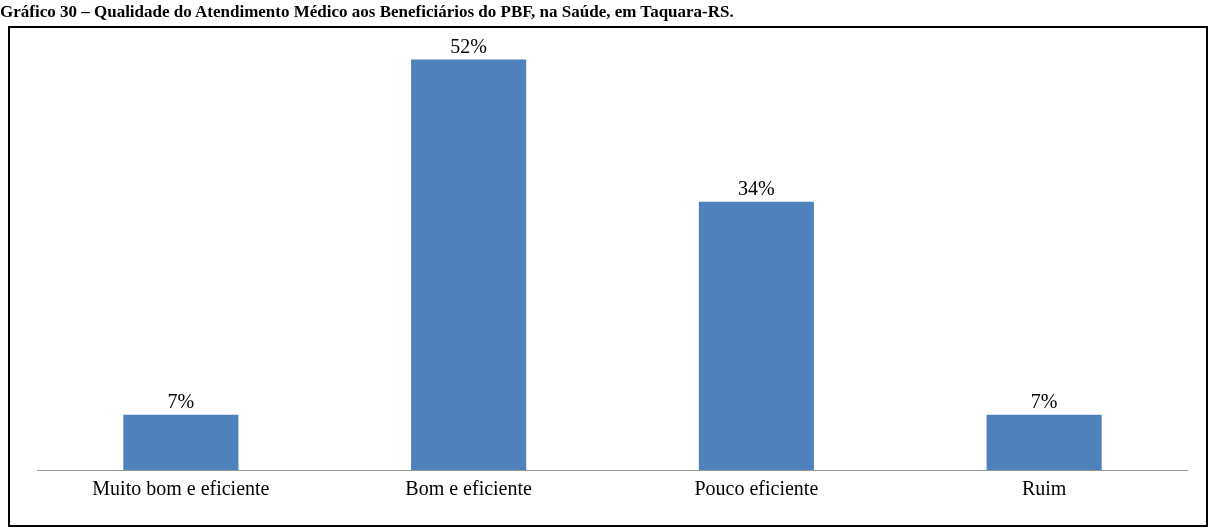 The width and height of the screenshot is (1213, 531). Describe the element at coordinates (756, 488) in the screenshot. I see `x-tick-label: Pouco eficiente` at that location.